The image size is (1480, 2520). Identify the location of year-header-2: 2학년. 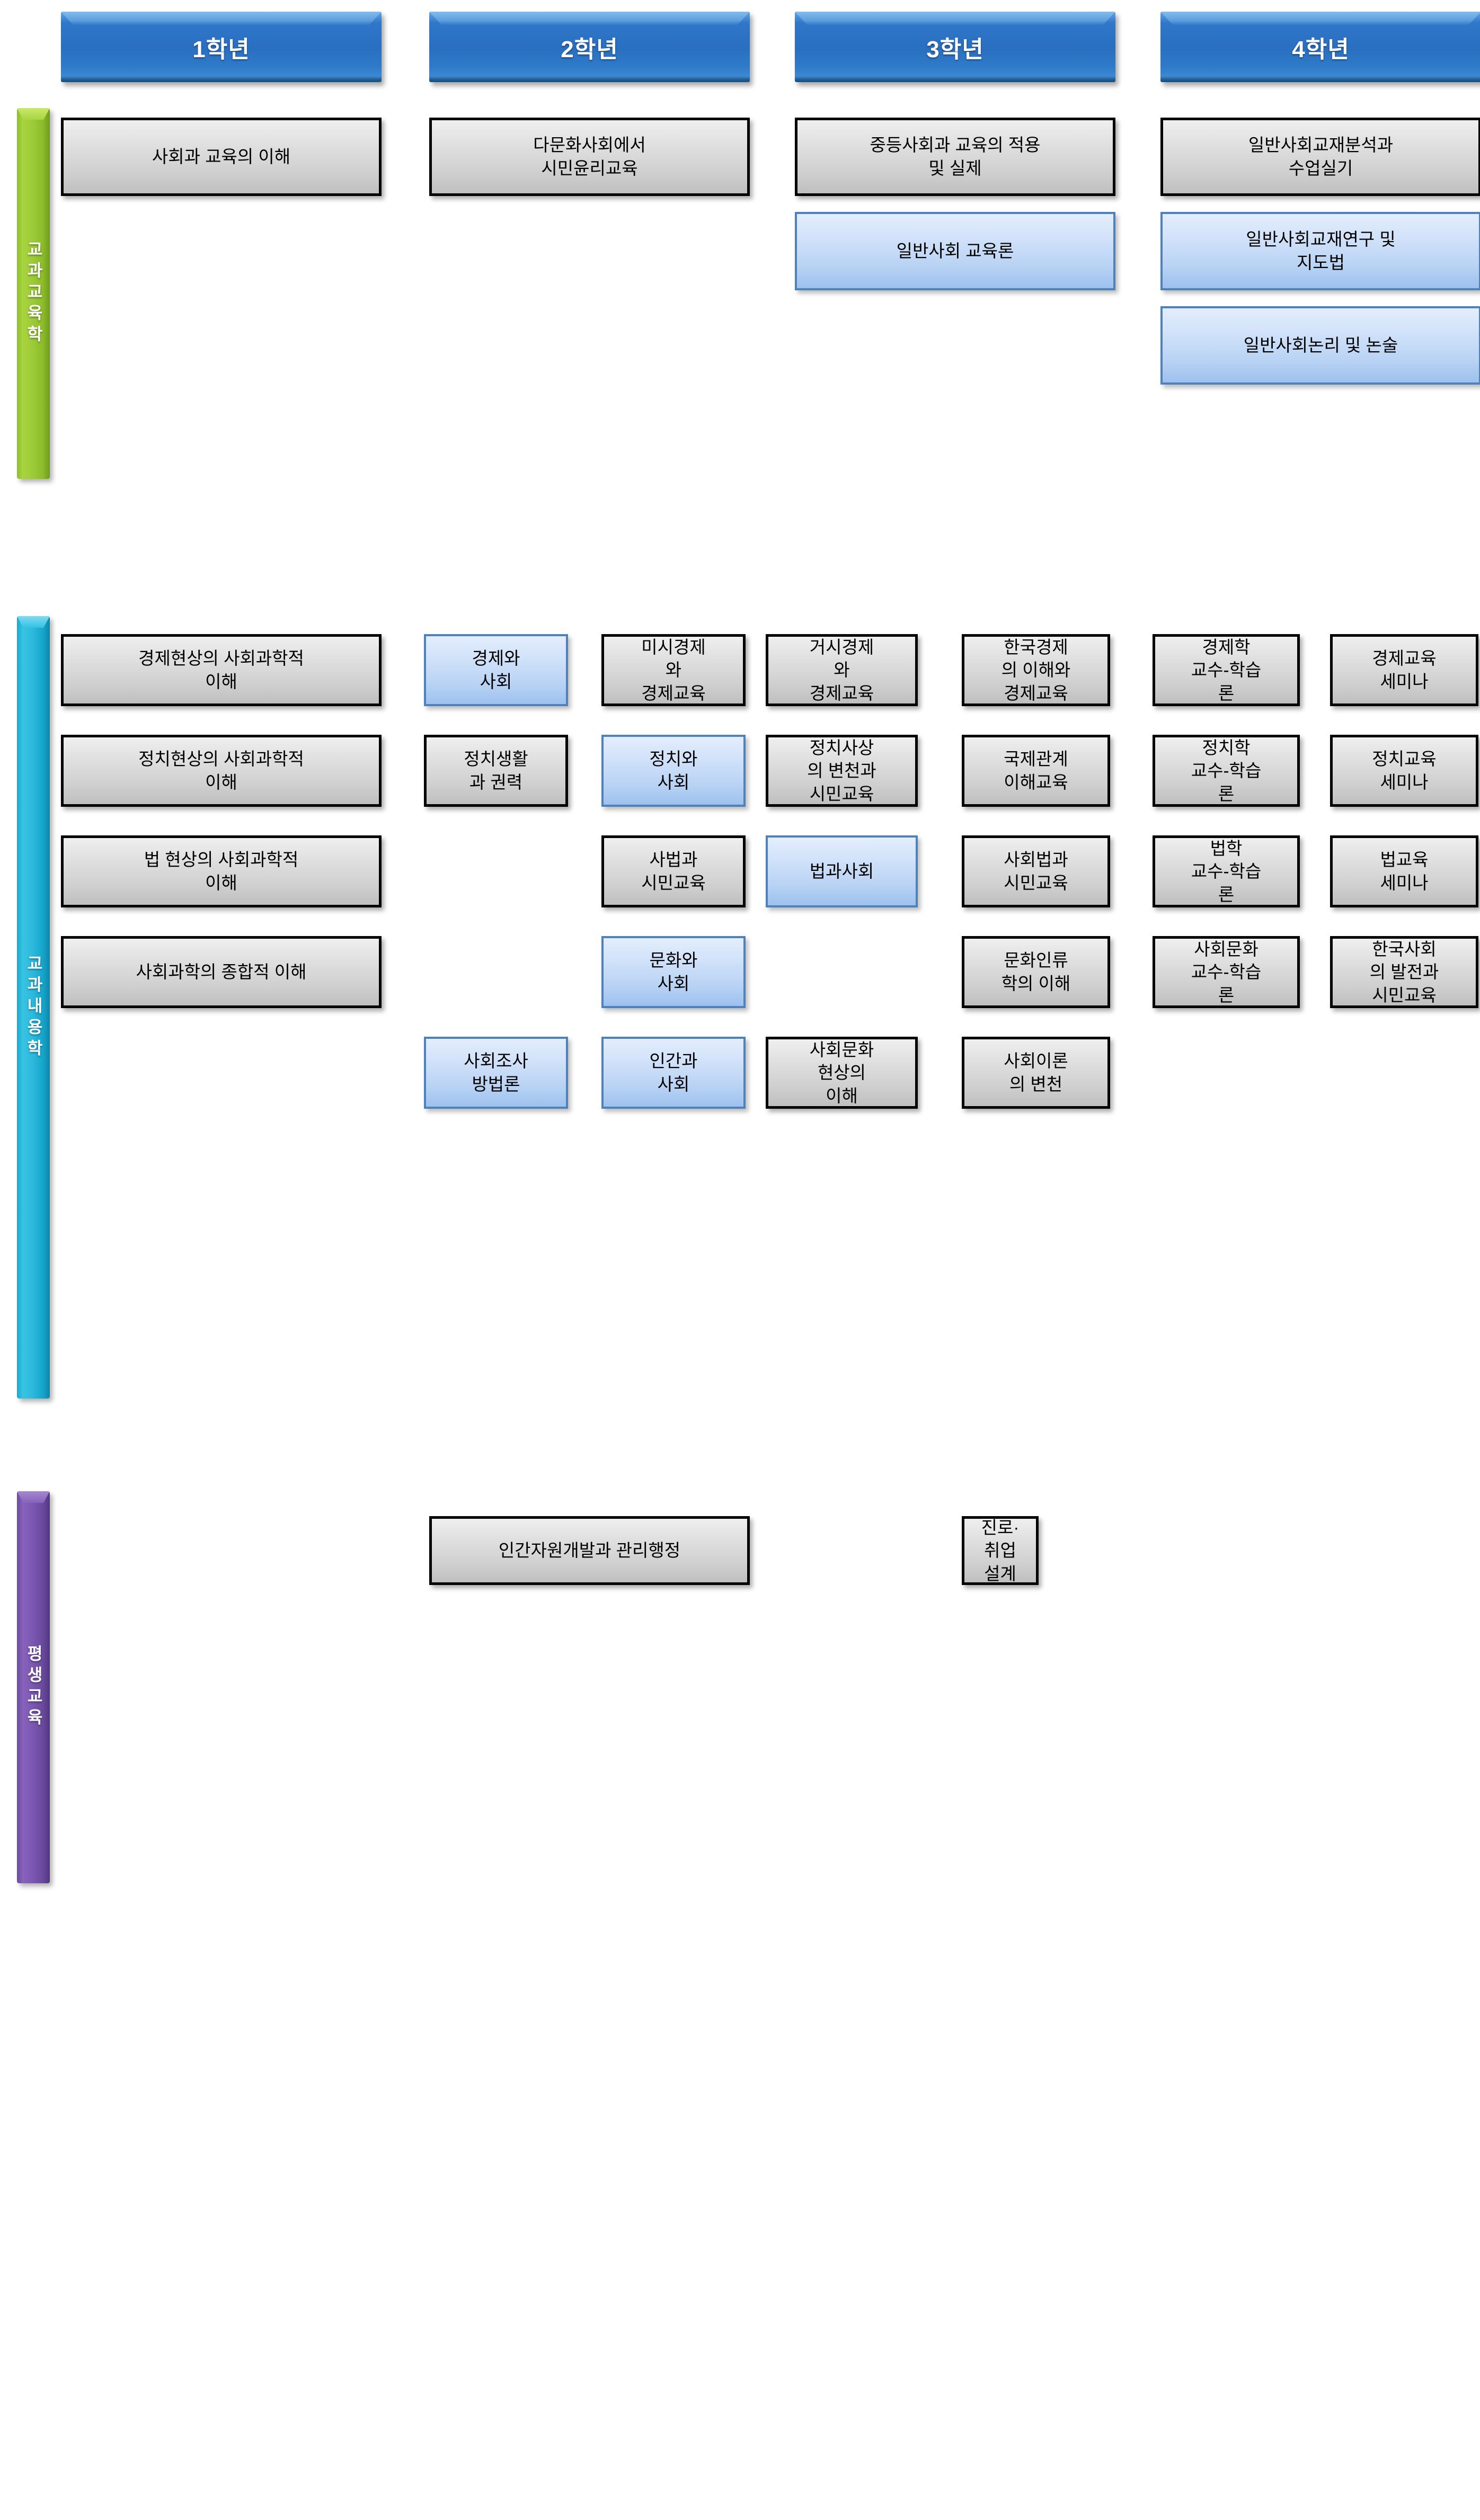
(589, 47).